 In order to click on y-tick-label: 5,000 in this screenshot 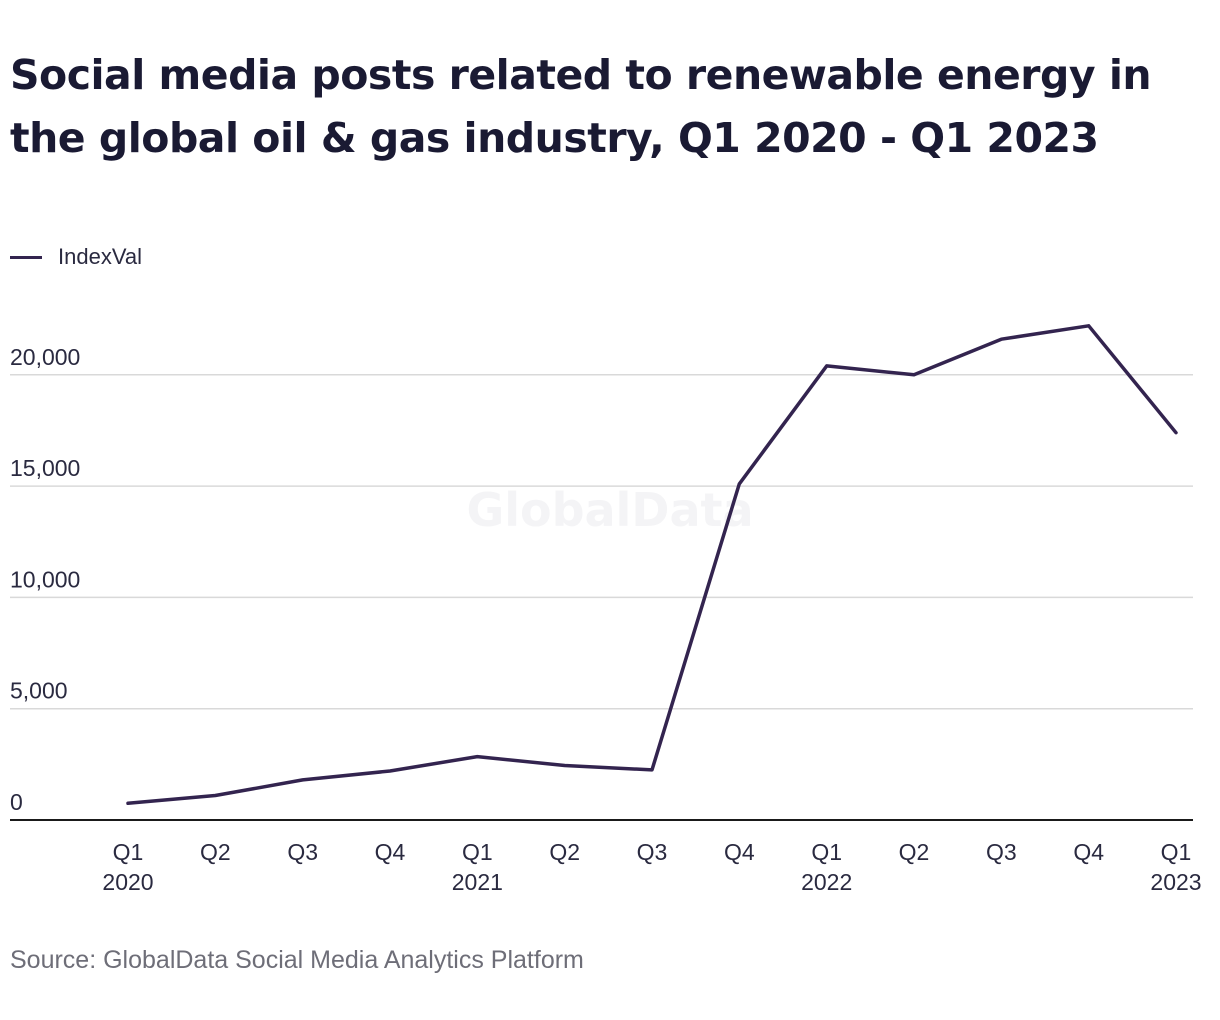, I will do `click(39, 691)`.